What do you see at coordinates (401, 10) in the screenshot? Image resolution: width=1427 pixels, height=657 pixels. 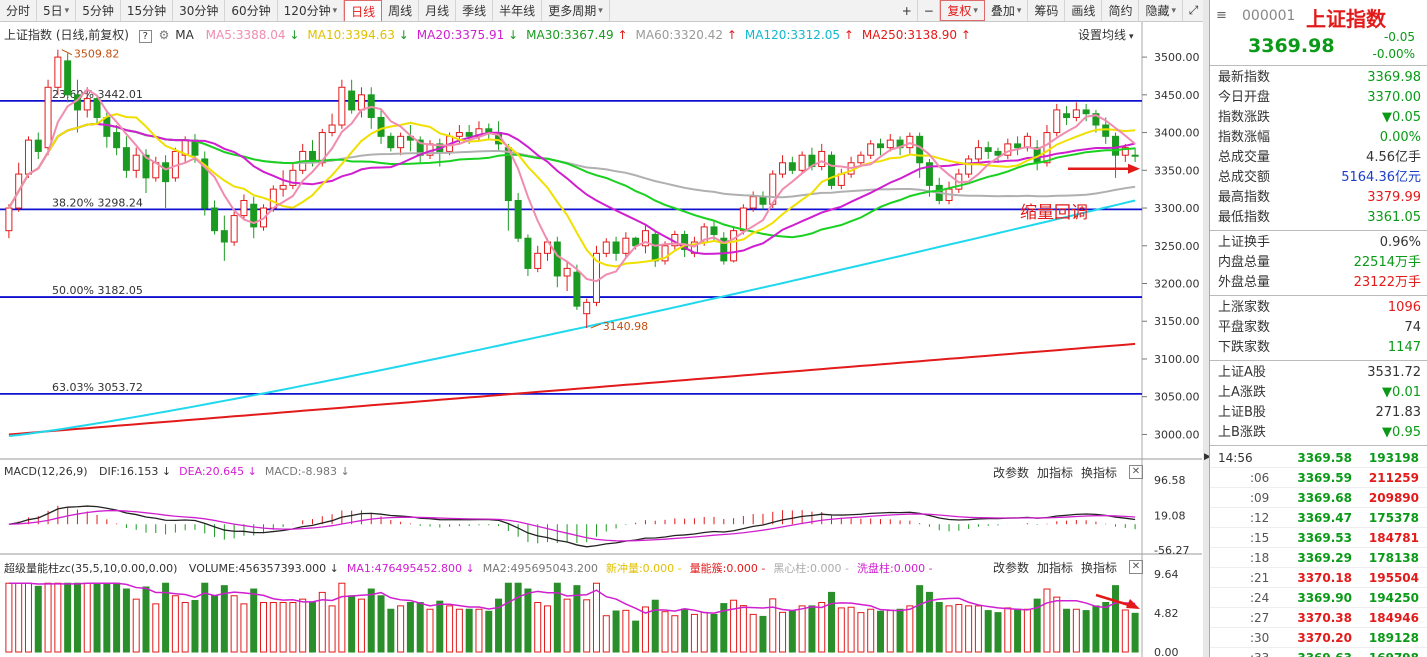 I see `period-tab-8: 周线` at bounding box center [401, 10].